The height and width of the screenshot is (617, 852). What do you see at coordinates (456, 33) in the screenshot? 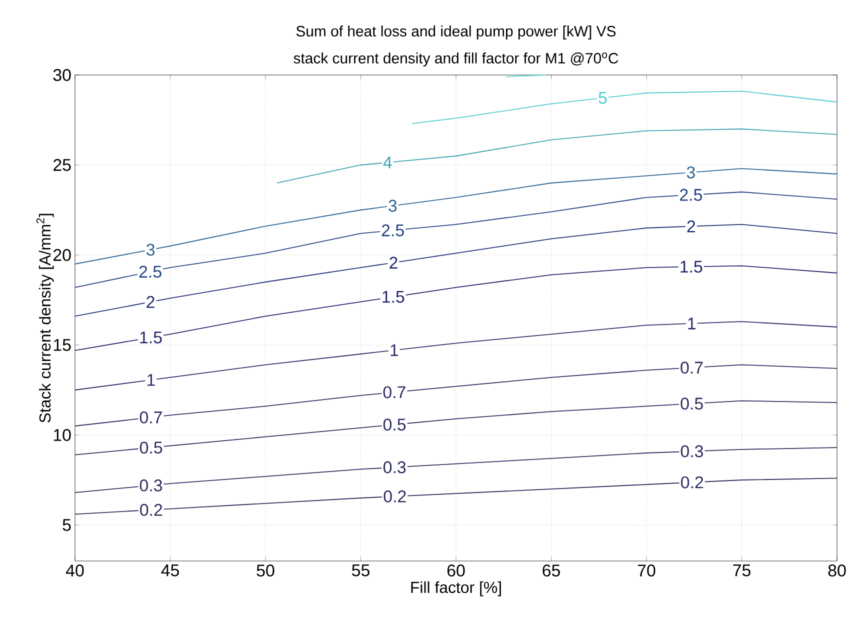
I see `chart-title: Sum of heat loss and ideal pump power [kW] VS` at bounding box center [456, 33].